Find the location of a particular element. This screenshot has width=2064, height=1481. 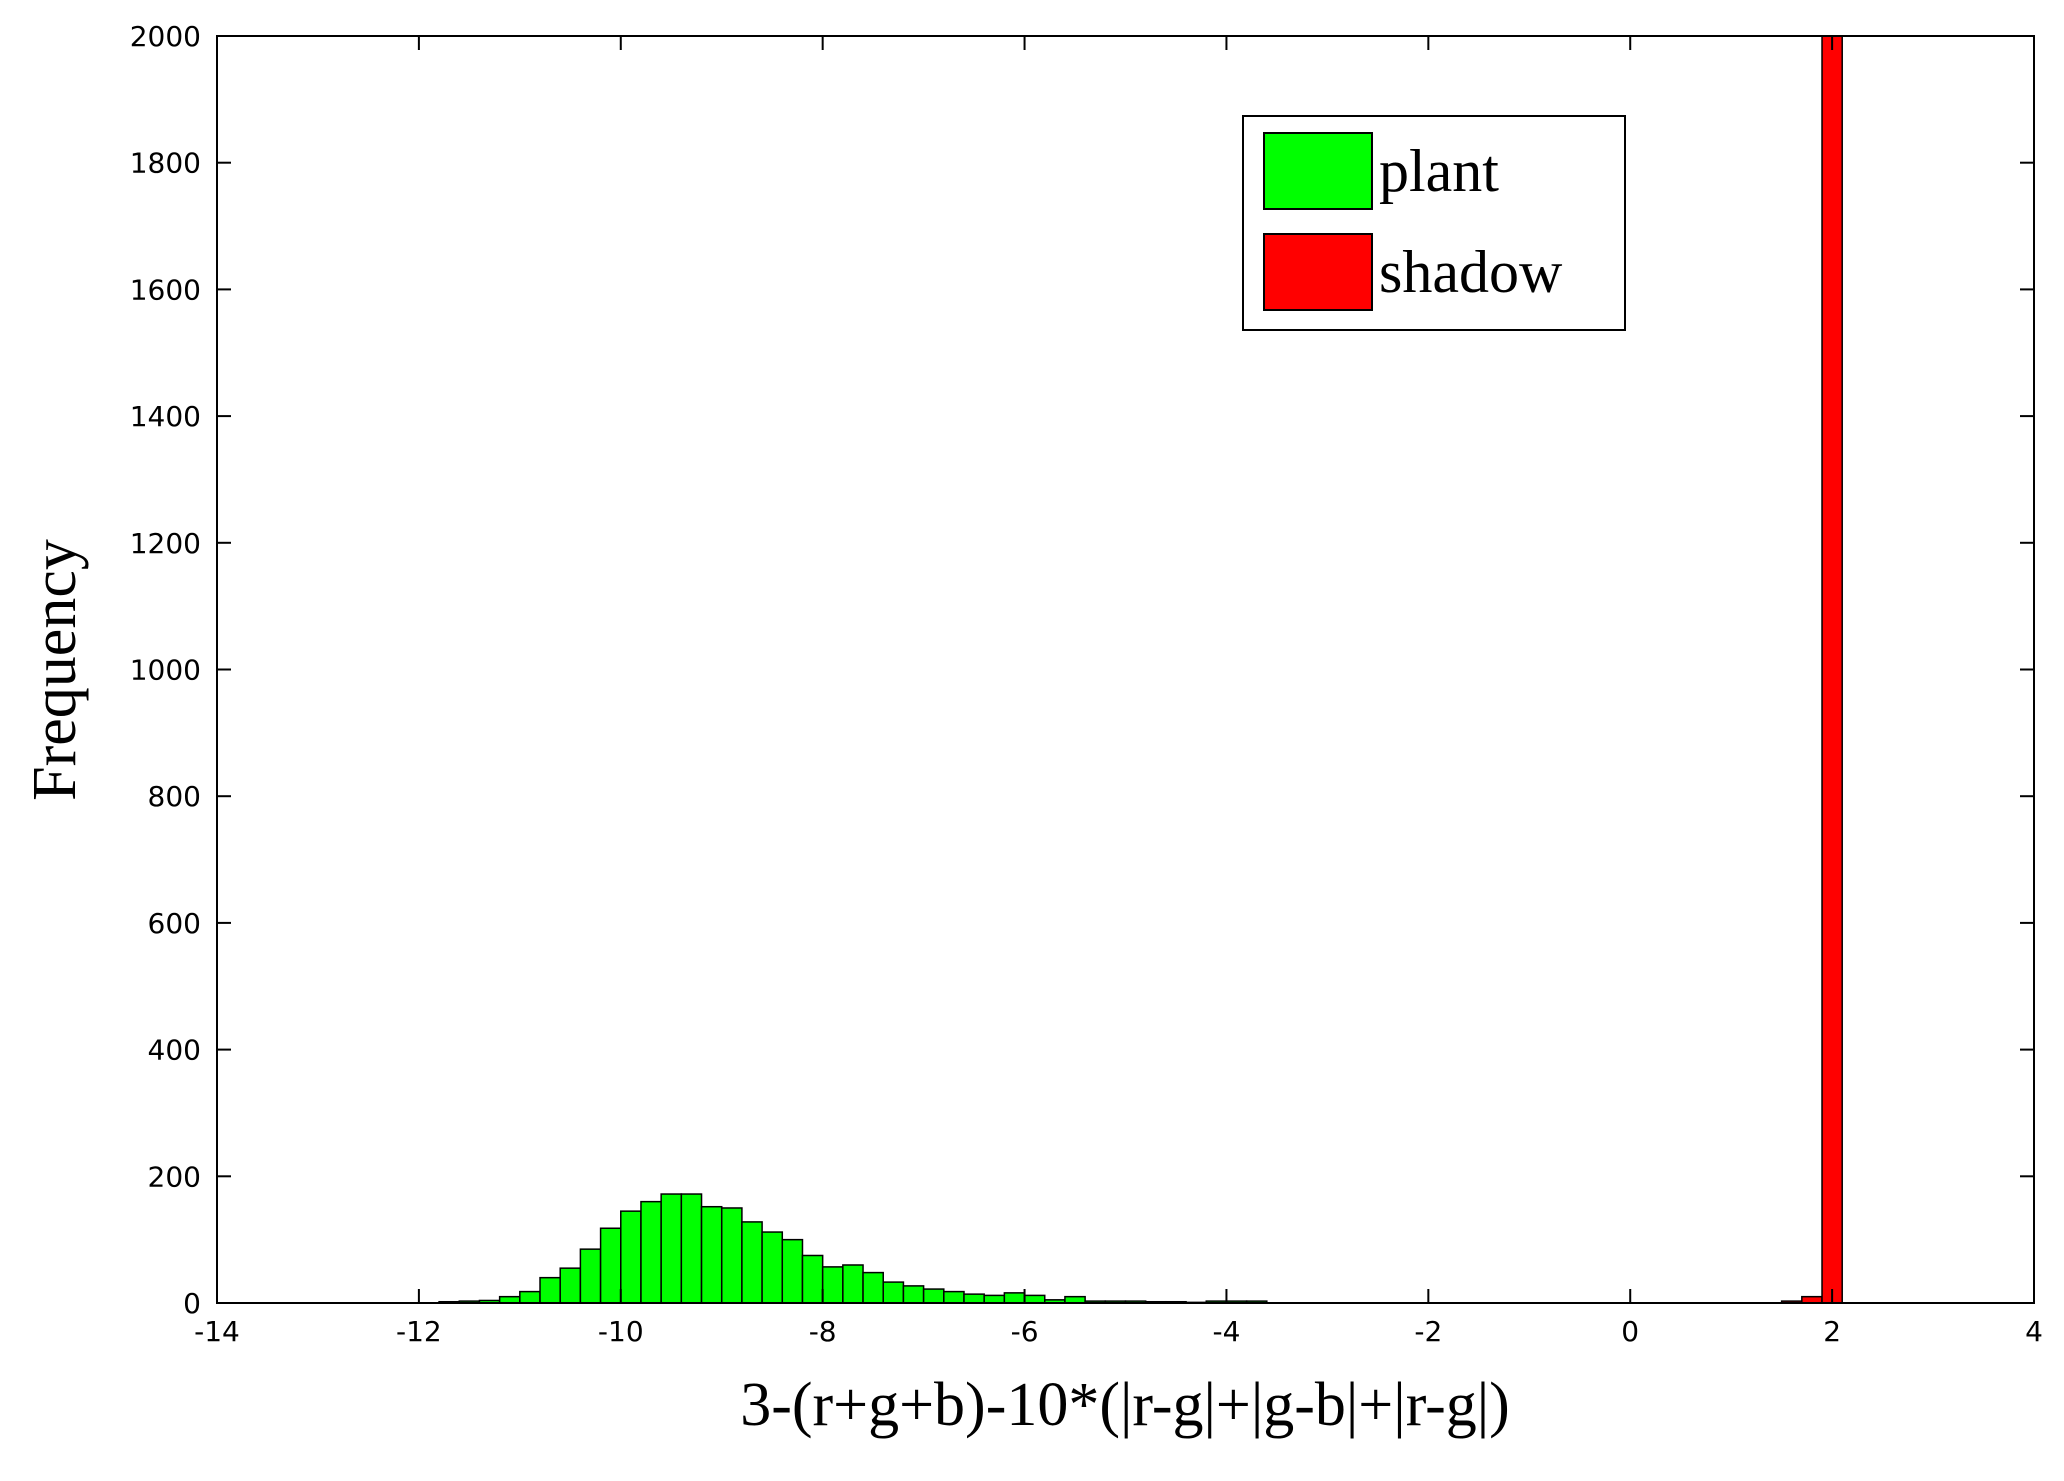

y-tick-label: 400 is located at coordinates (174, 1050).